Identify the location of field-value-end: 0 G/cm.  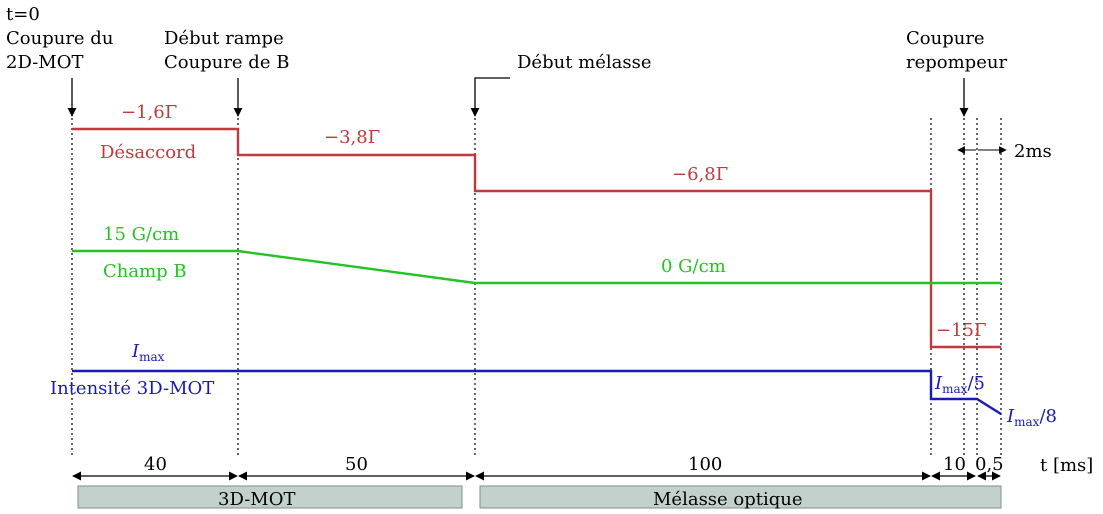
(693, 266).